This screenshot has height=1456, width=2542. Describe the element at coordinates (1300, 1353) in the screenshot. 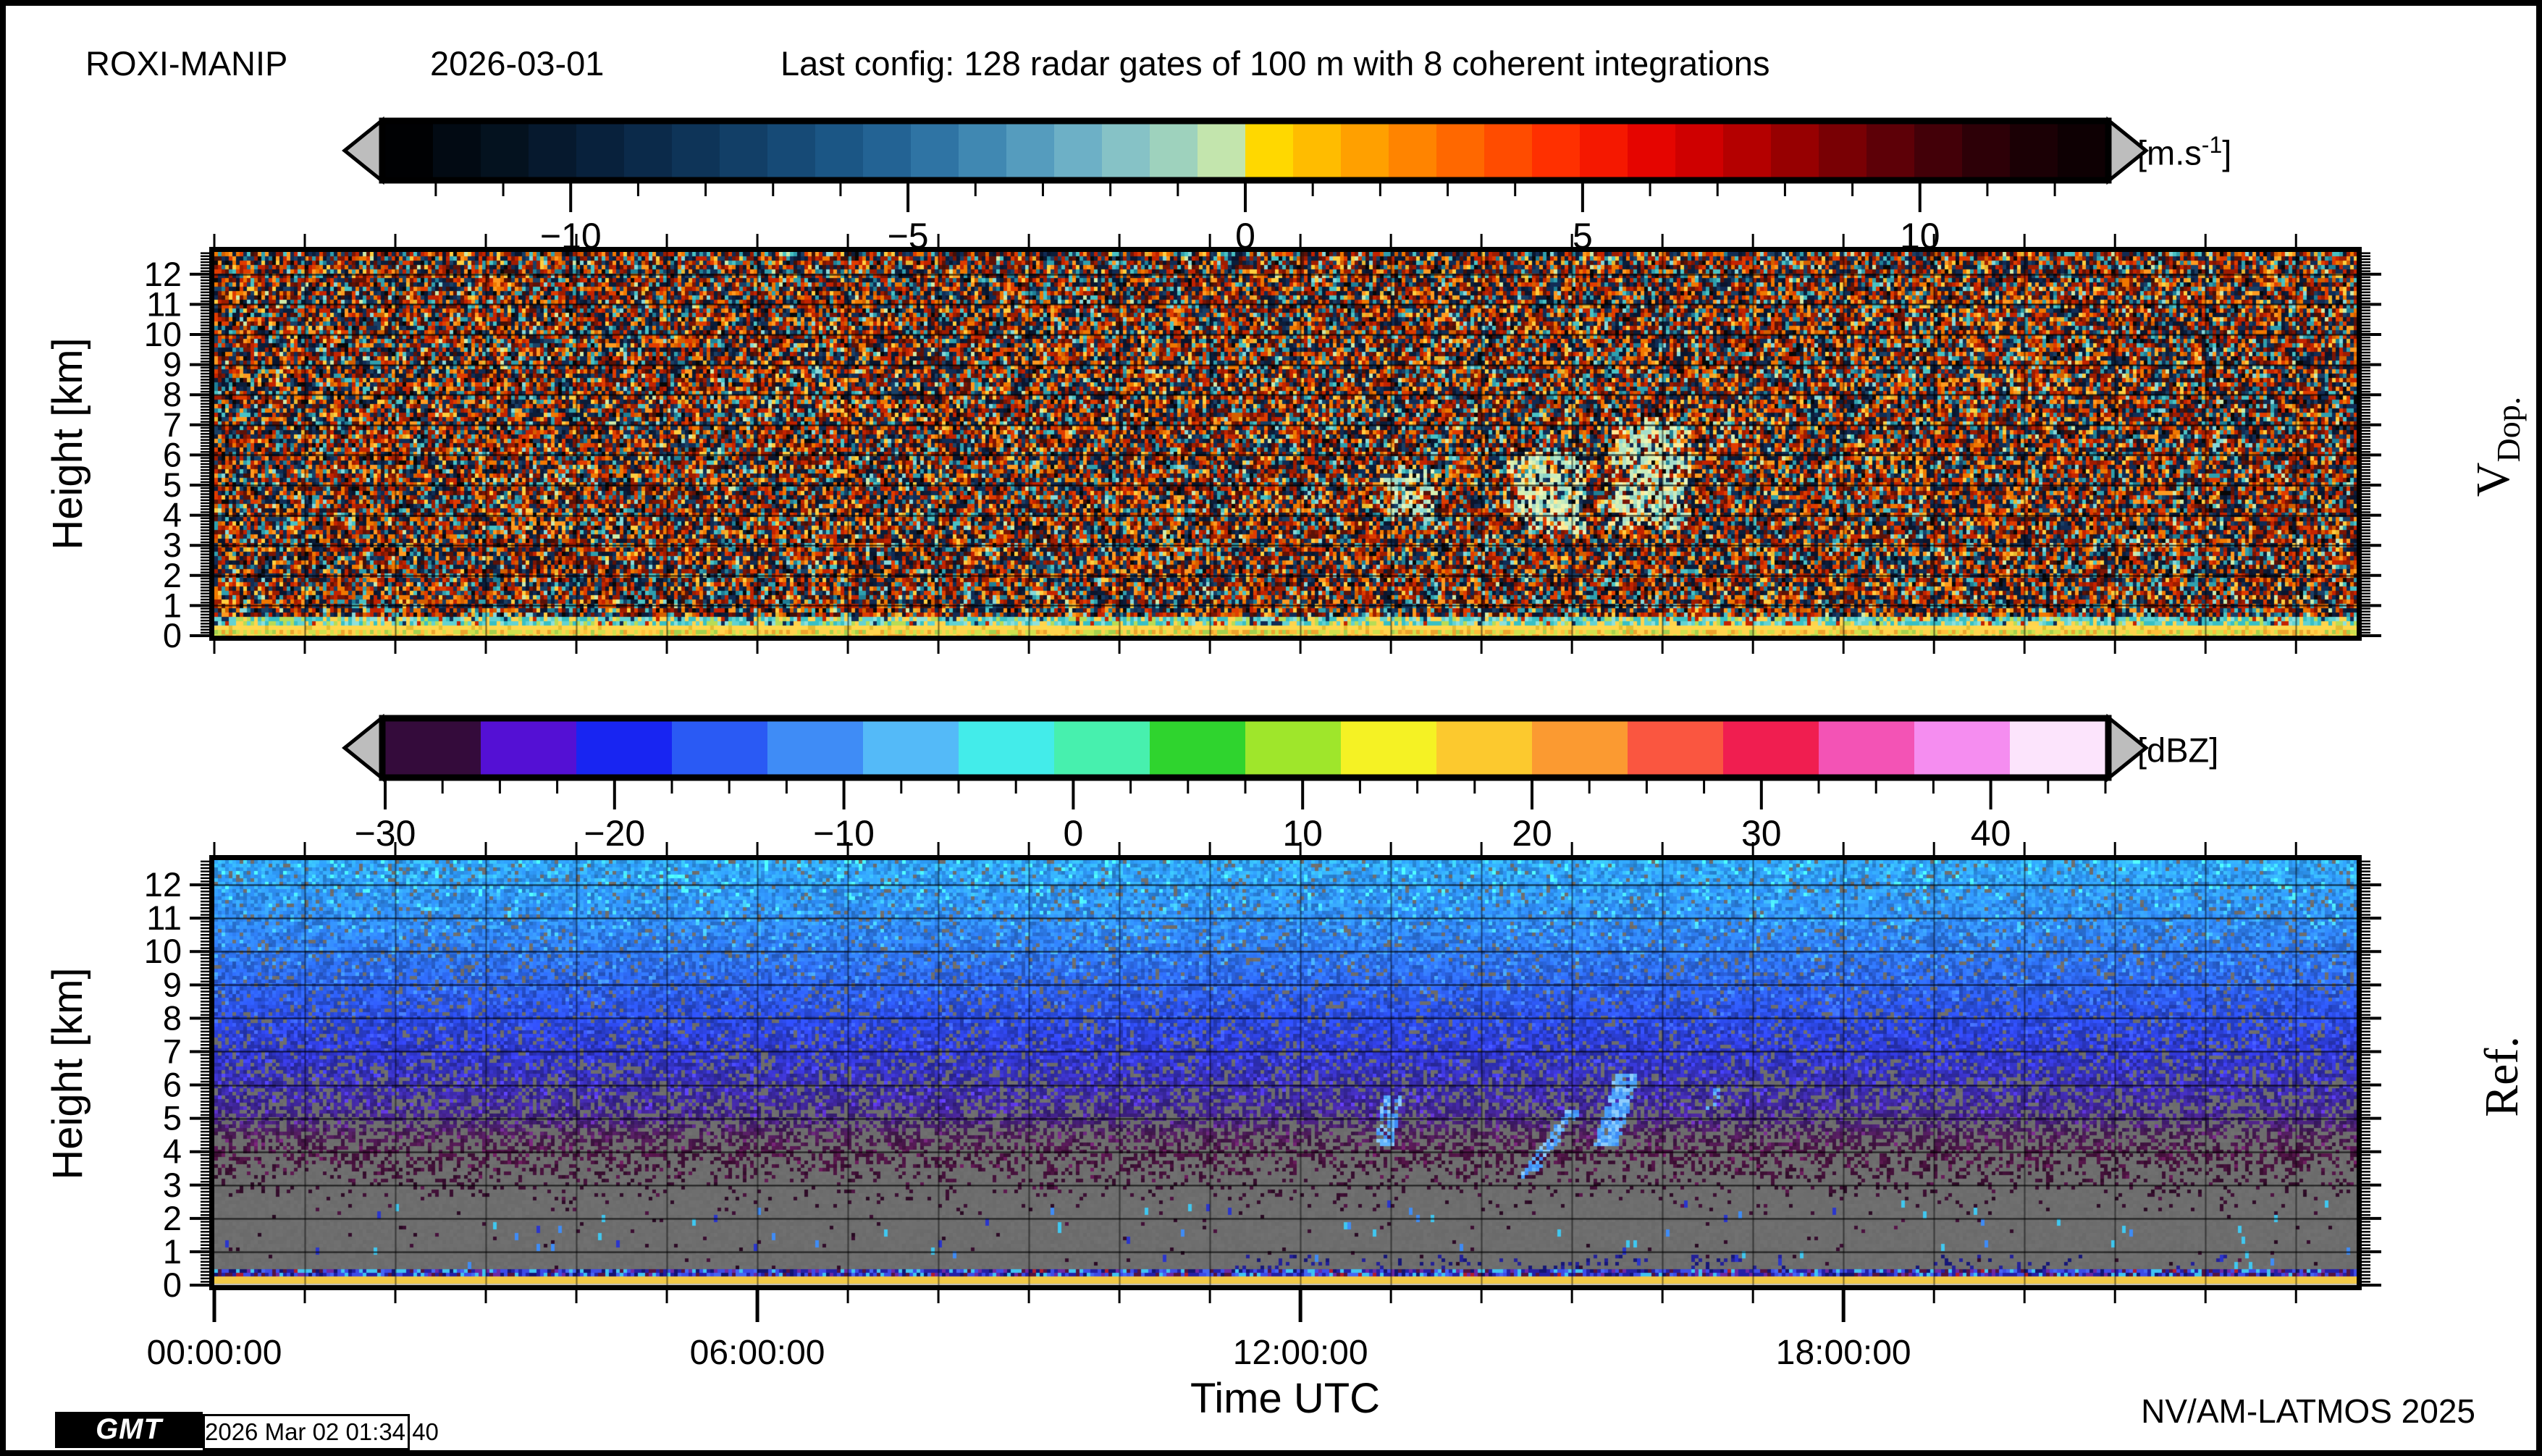

I see `x-tick-label: 12:00:00` at that location.